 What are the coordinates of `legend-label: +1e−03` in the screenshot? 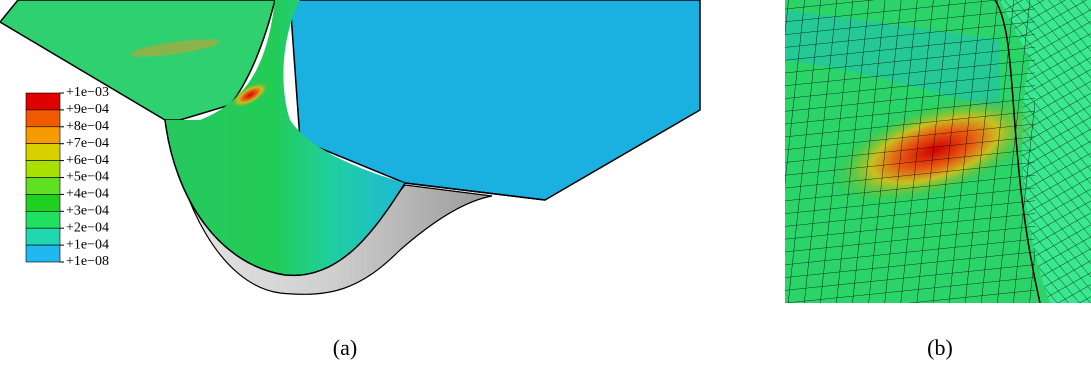 It's located at (87, 92).